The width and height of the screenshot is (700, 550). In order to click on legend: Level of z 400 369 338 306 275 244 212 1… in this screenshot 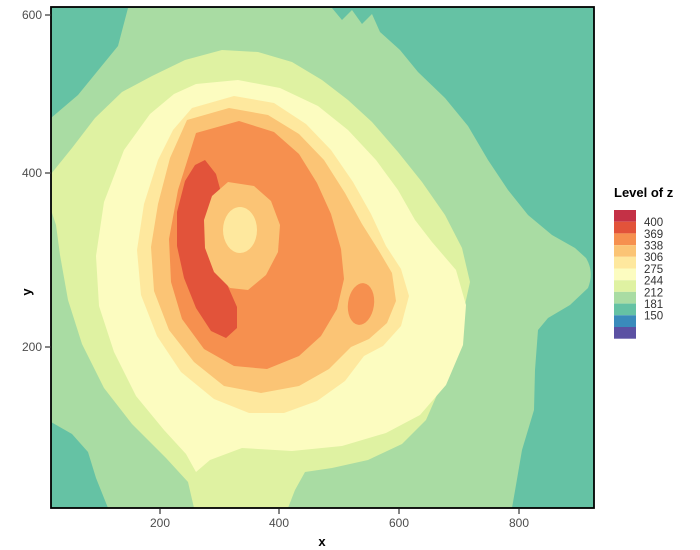, I will do `click(644, 262)`.